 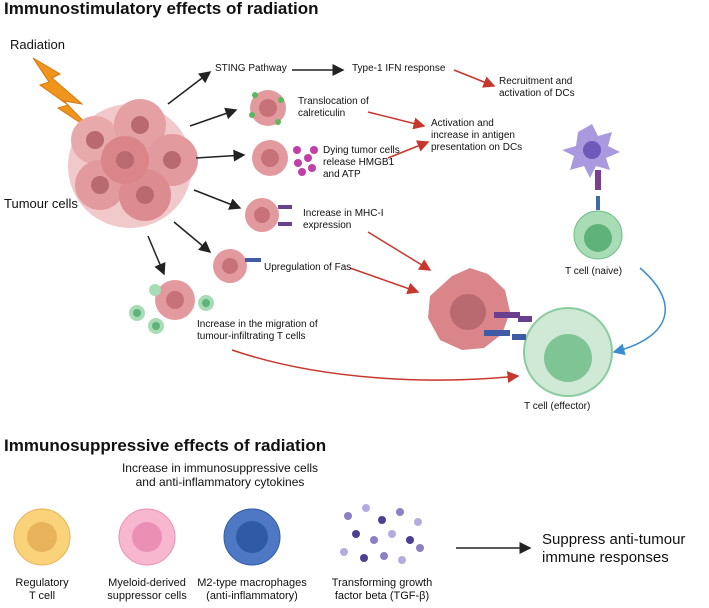 I want to click on migration-cells-icon, so click(x=171, y=307).